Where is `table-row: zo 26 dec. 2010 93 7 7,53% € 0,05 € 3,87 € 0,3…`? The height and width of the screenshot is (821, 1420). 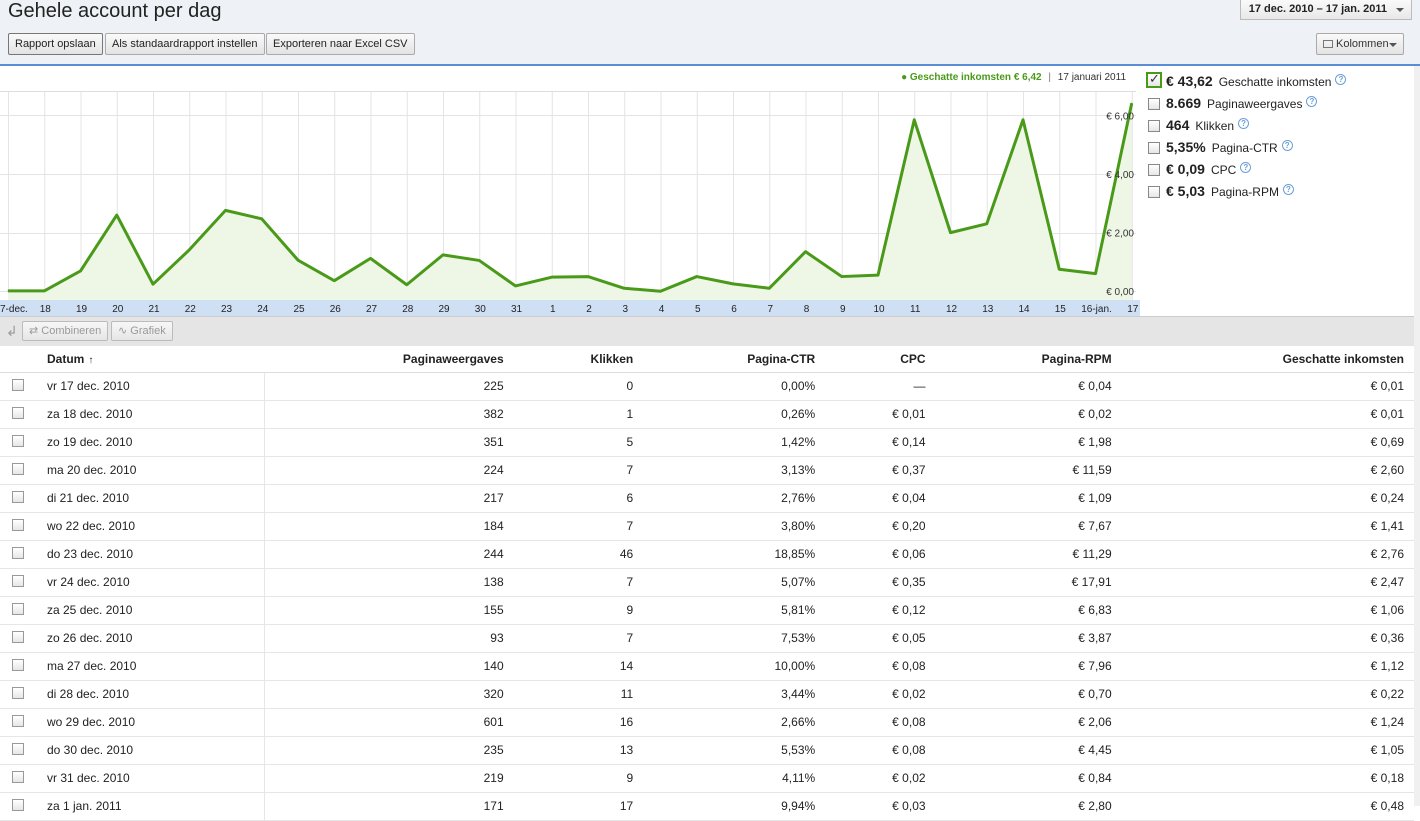
table-row: zo 26 dec. 2010 93 7 7,53% € 0,05 € 3,87 € 0,3… is located at coordinates (707, 638).